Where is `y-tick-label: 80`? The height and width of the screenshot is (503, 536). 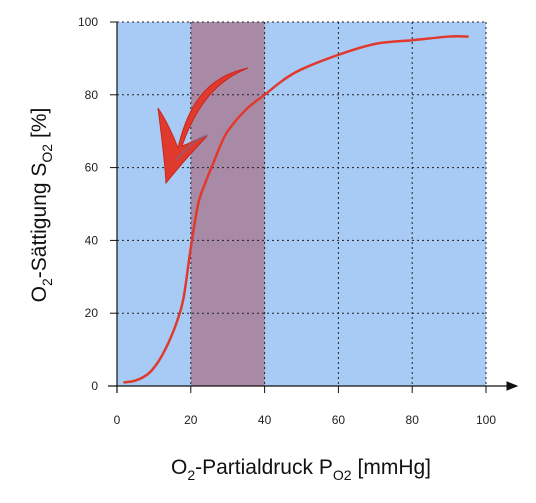
y-tick-label: 80 is located at coordinates (92, 95).